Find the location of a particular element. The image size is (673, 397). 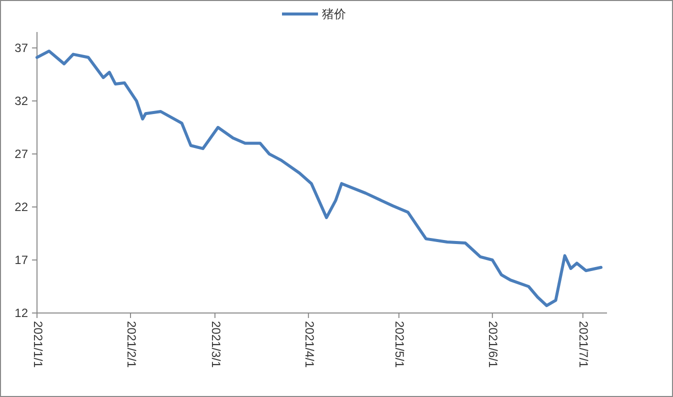

y-tick-label: 27 is located at coordinates (21, 153).